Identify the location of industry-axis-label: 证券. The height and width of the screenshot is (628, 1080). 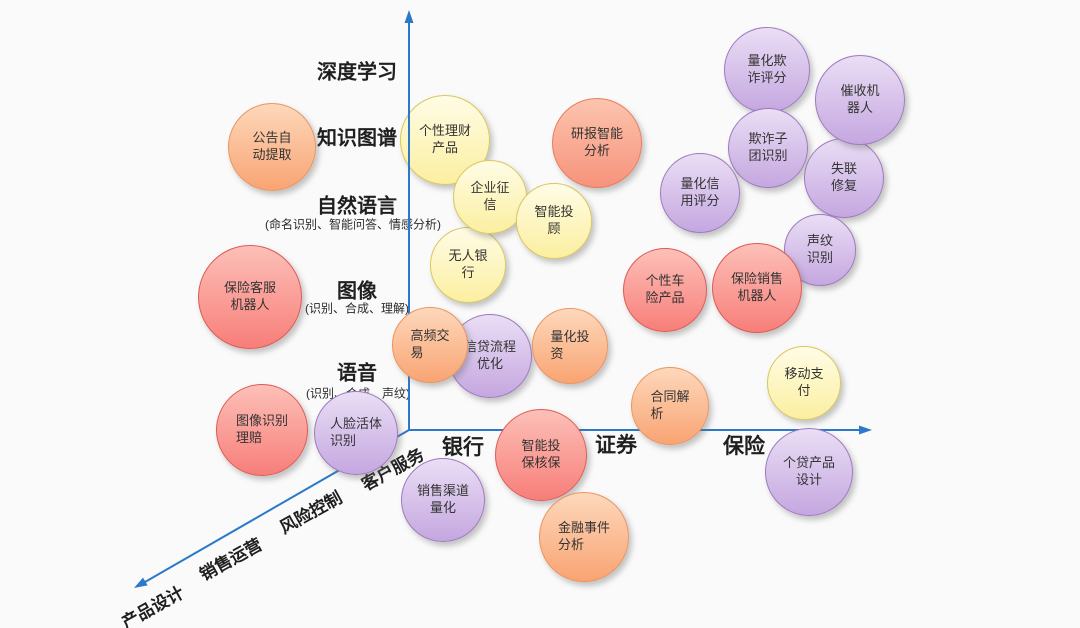
(616, 445).